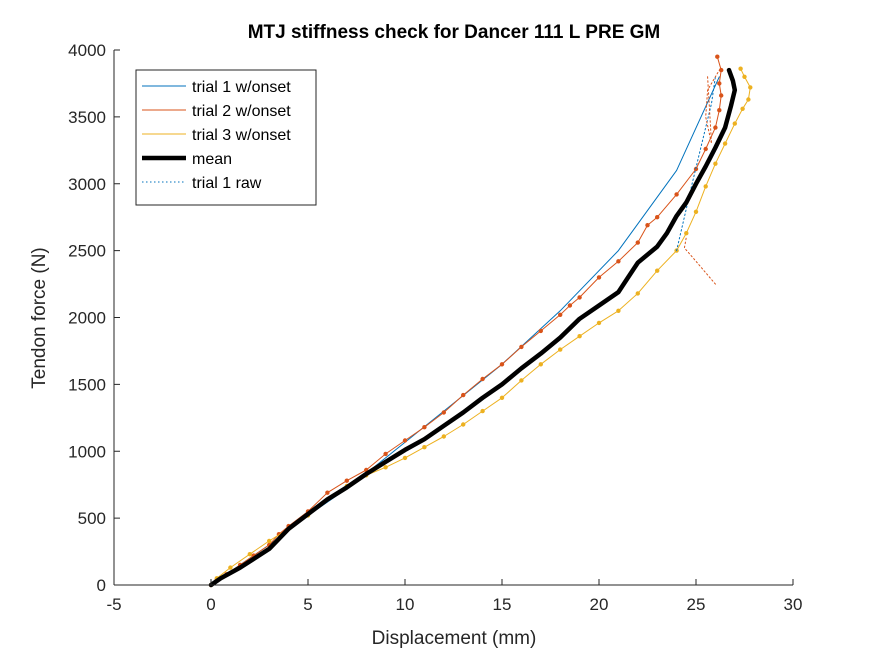 This screenshot has height=656, width=875. I want to click on x-tick-label: 10, so click(405, 604).